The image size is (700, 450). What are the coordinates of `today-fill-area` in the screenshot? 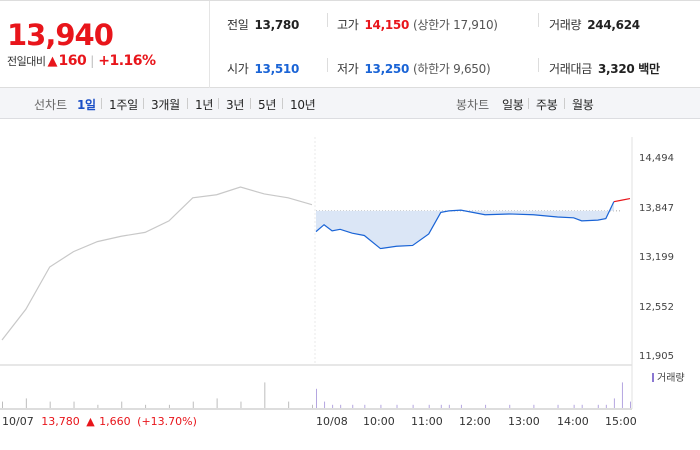 It's located at (465, 225).